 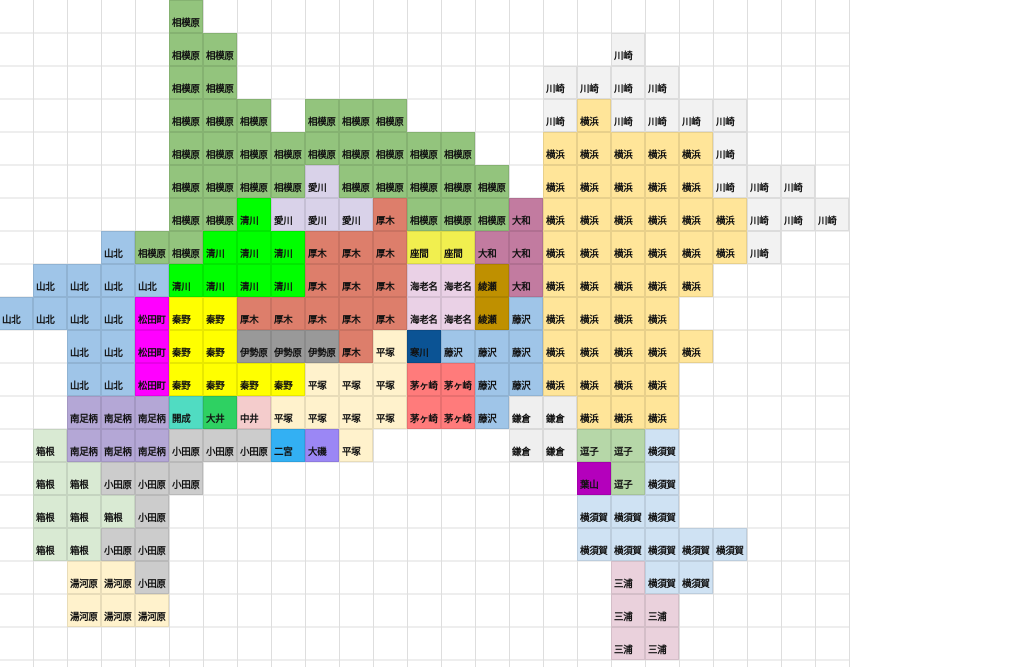 What do you see at coordinates (220, 412) in the screenshot?
I see `cell: 大井` at bounding box center [220, 412].